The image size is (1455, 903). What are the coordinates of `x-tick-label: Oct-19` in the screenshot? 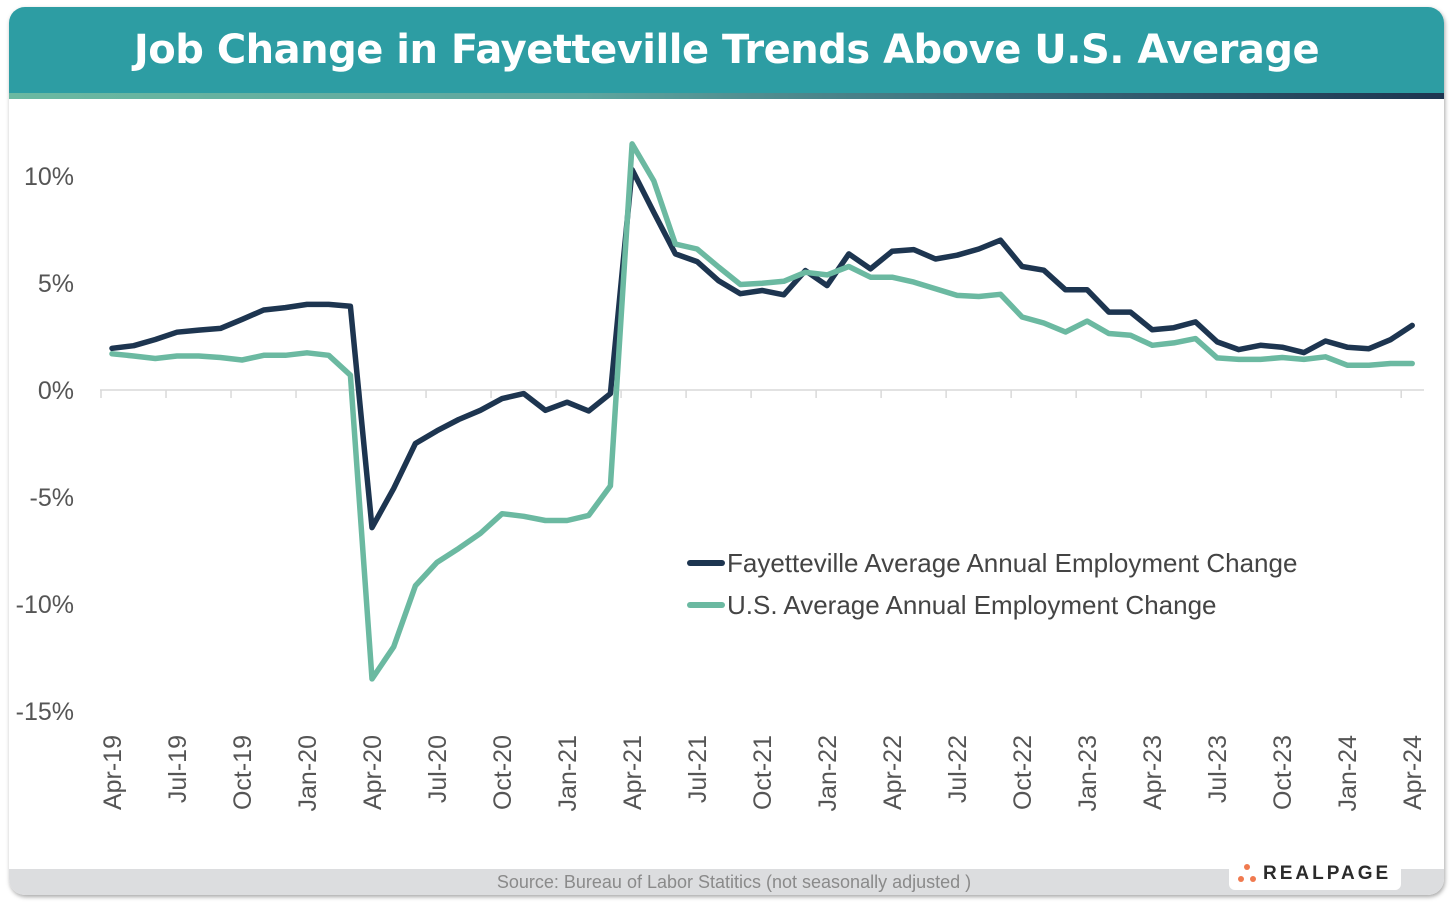 It's located at (243, 772).